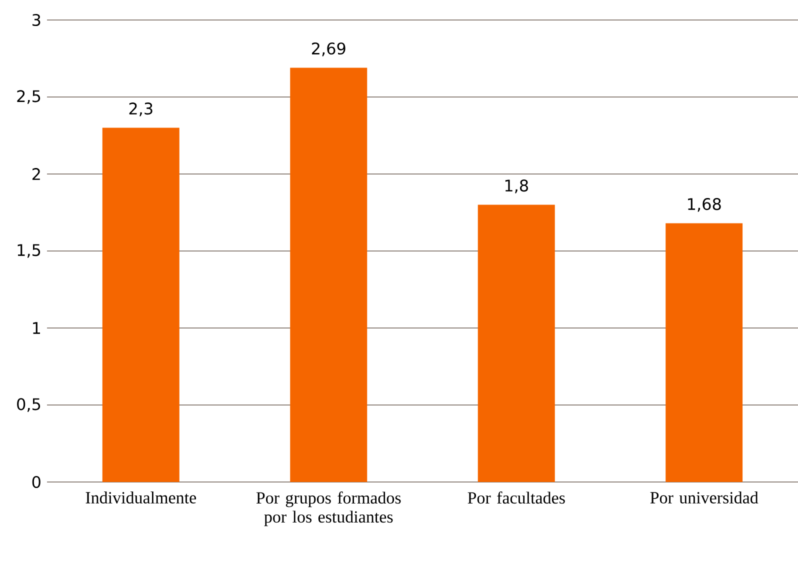  What do you see at coordinates (328, 509) in the screenshot?
I see `x-tick-label: Por grupos formados por los estudiantes` at bounding box center [328, 509].